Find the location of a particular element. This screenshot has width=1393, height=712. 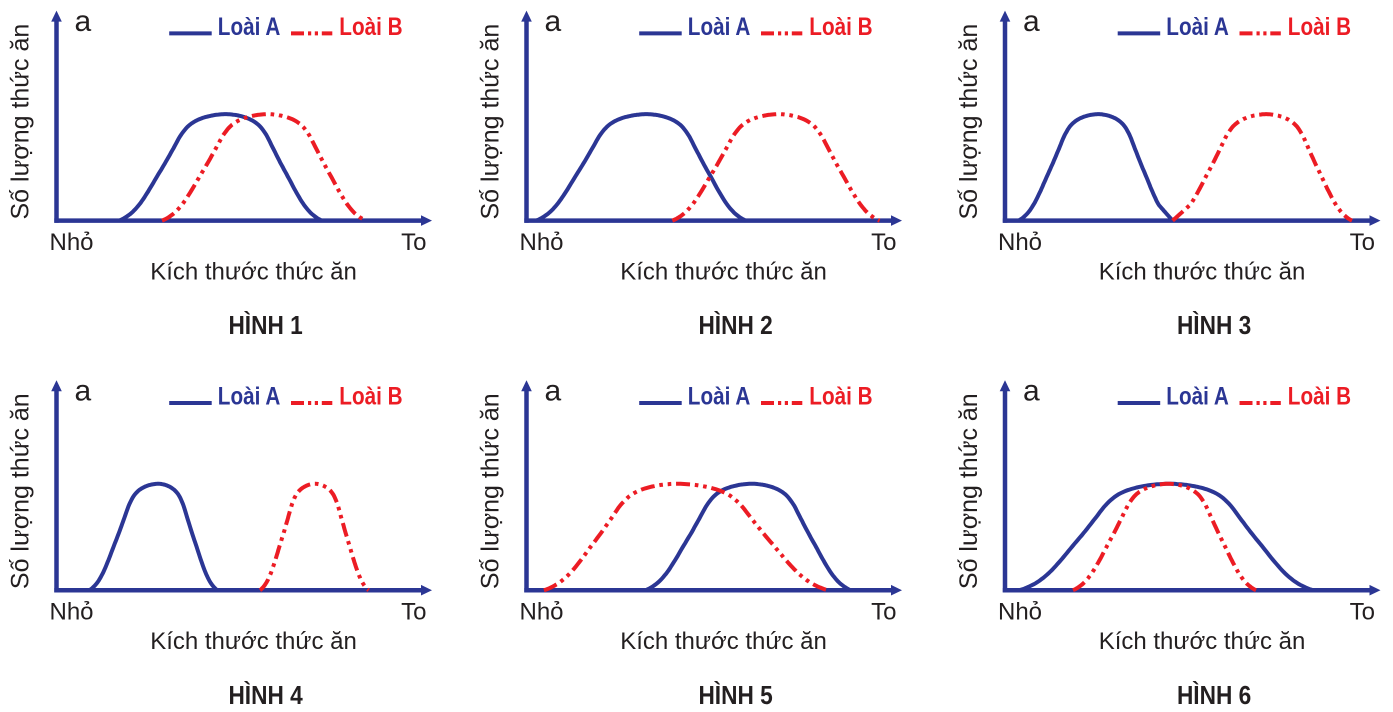

svg-text: HÌNH 4 is located at coordinates (265, 695).